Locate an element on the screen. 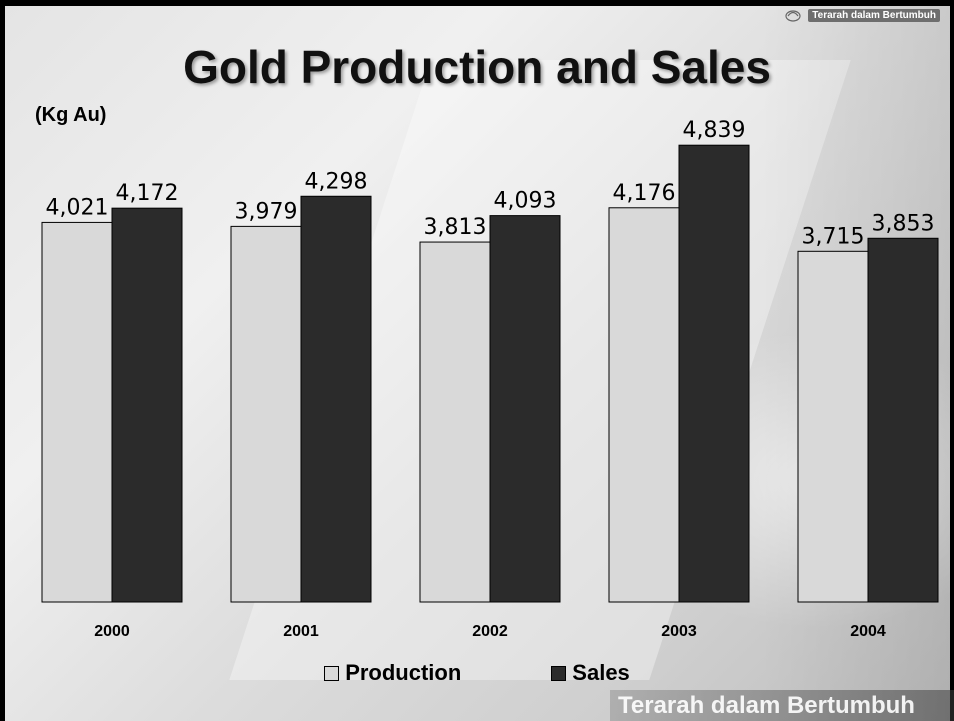 Image resolution: width=954 pixels, height=721 pixels. company-logo-icon is located at coordinates (793, 16).